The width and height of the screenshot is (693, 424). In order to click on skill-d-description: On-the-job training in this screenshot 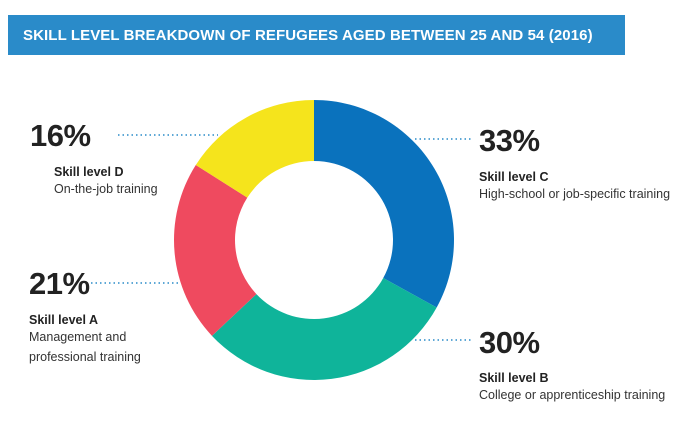, I will do `click(106, 189)`.